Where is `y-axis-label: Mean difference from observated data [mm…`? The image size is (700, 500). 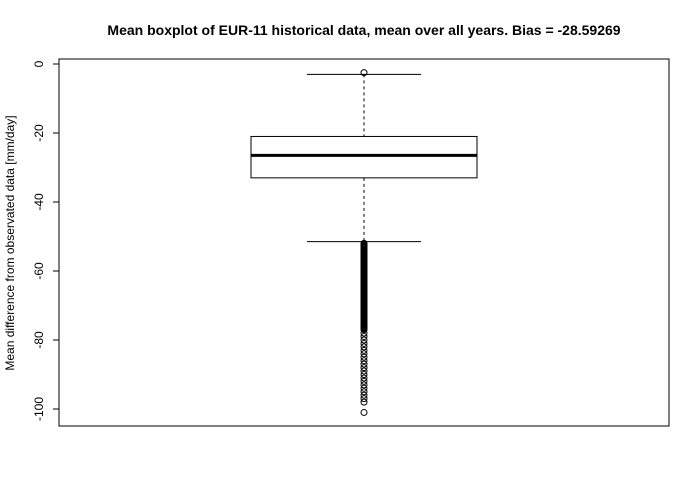
y-axis-label: Mean difference from observated data [mm… is located at coordinates (10, 242).